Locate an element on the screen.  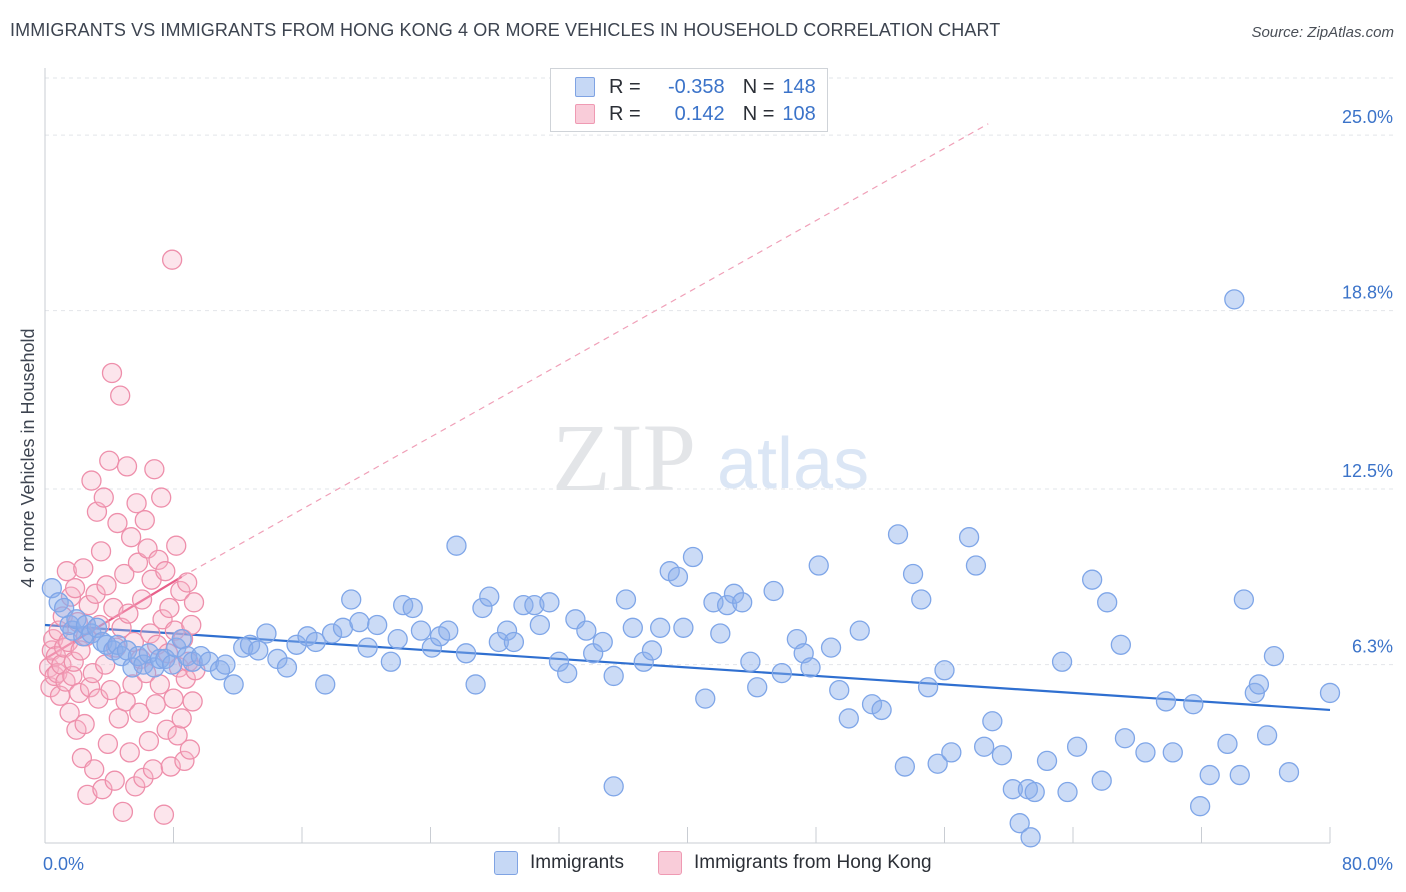
series-legend: Immigrants Immigrants from Hong Kong is located at coordinates (703, 865).